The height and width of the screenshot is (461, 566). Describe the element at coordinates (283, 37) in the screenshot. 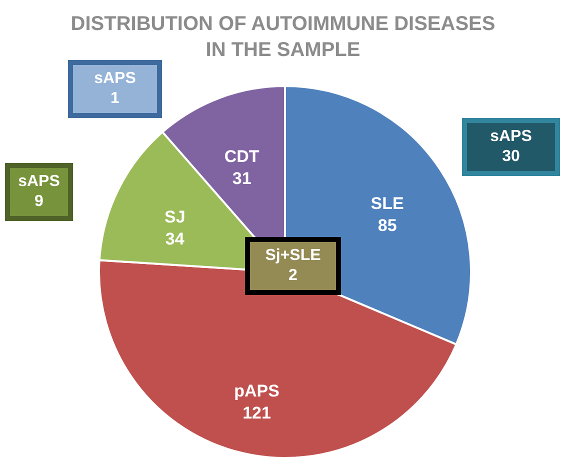

I see `chart-title: DISTRIBUTION OF AUTOIMMUNE DISEASES IN THE SAMPLE` at that location.